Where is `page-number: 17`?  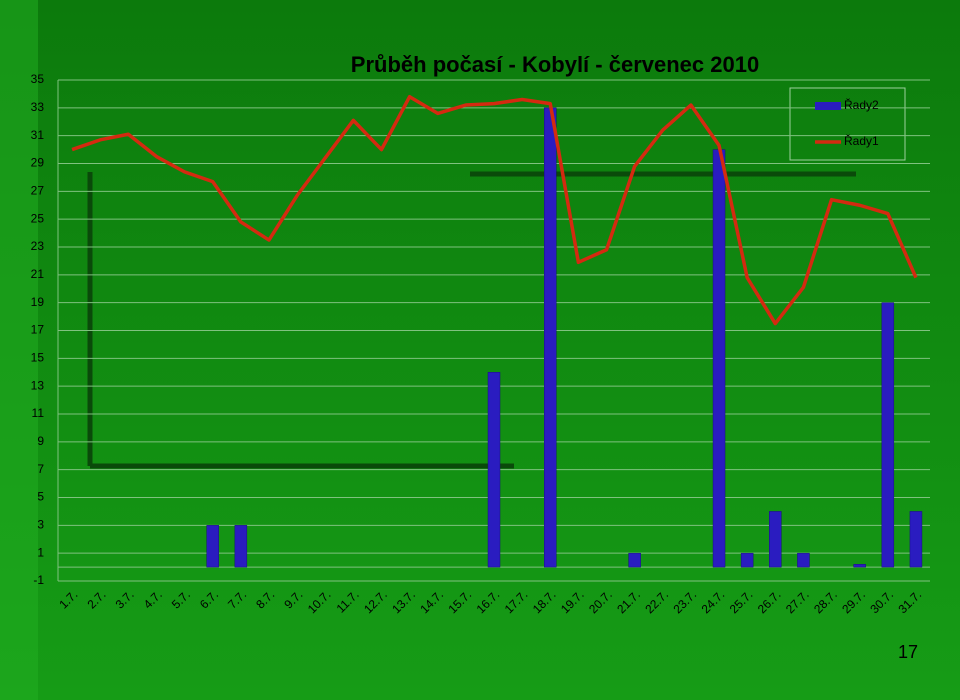 page-number: 17 is located at coordinates (908, 652).